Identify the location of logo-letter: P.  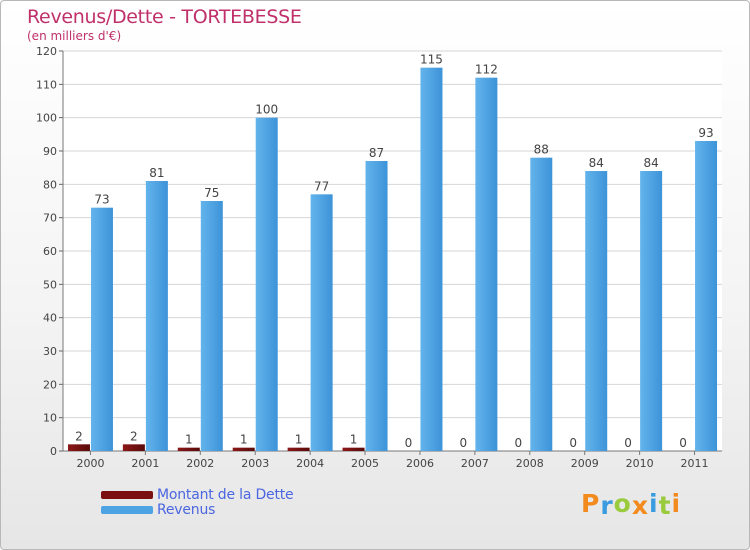
(591, 503).